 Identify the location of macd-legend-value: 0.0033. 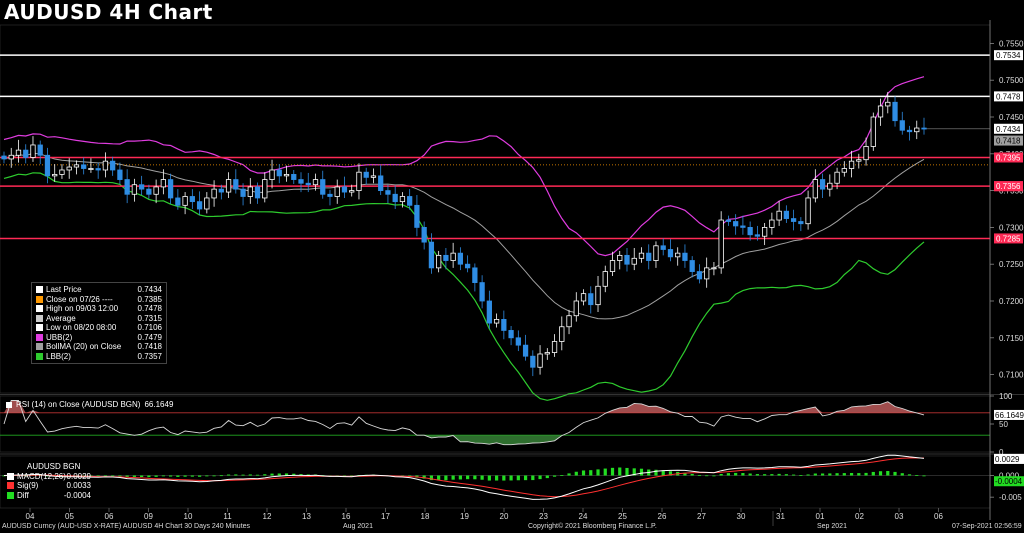
(78, 485).